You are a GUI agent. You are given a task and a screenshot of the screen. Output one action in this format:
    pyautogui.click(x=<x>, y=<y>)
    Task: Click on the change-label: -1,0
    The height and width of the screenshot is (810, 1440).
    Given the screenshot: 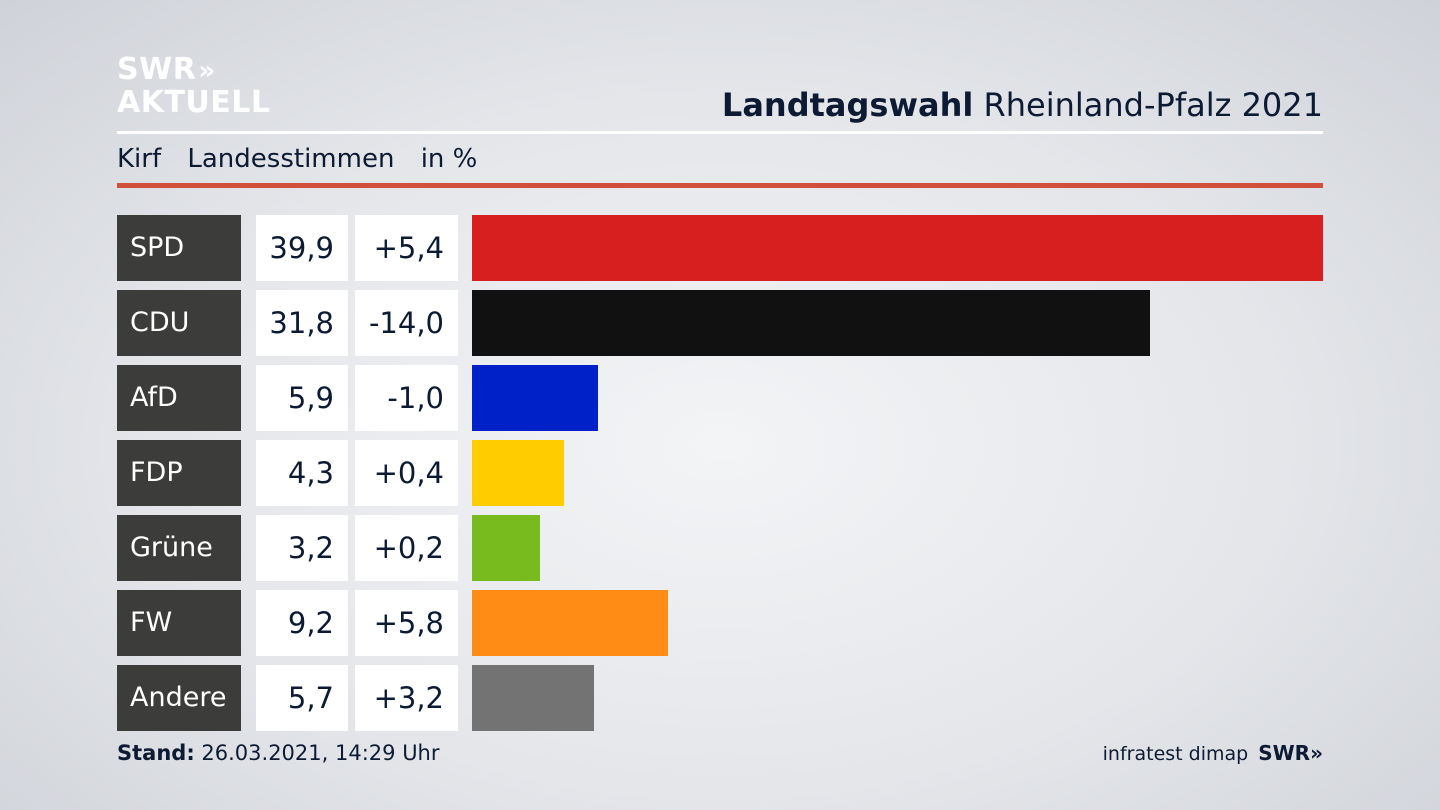 What is the action you would take?
    pyautogui.click(x=406, y=398)
    